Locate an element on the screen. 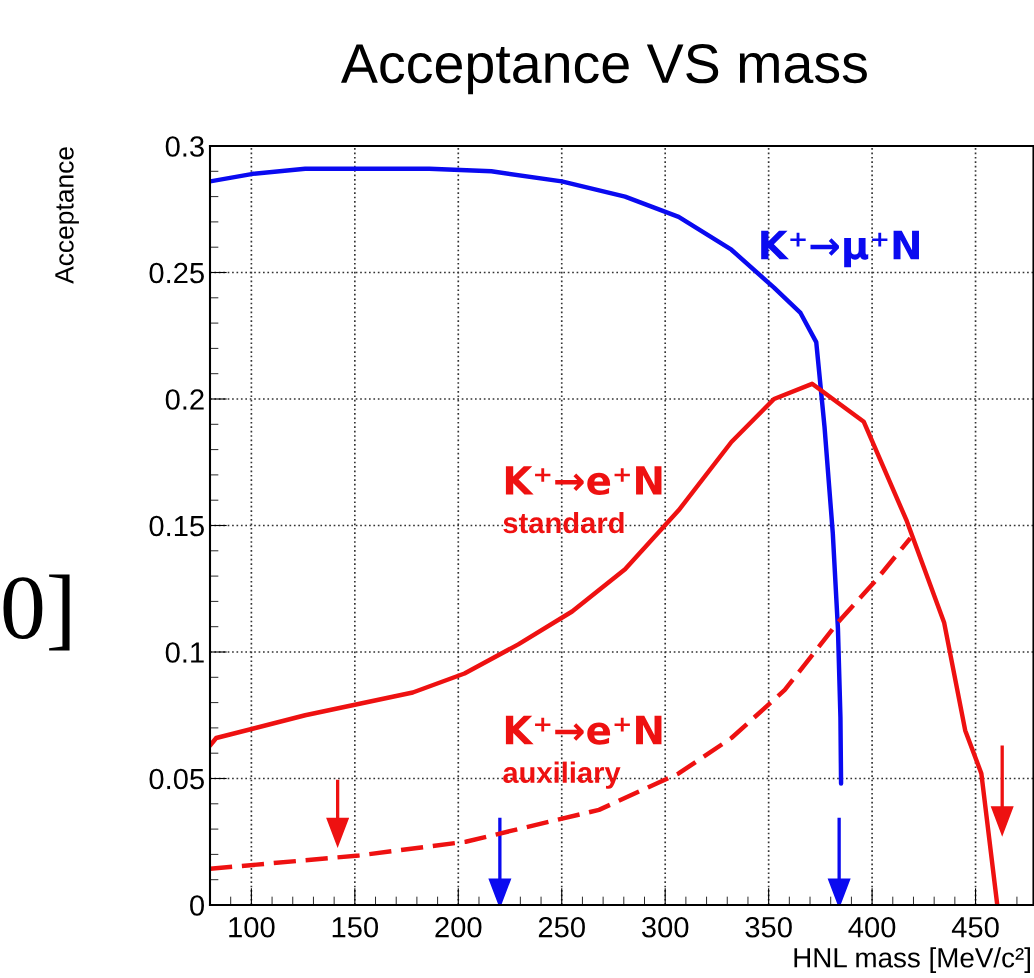 The height and width of the screenshot is (978, 1034). x-tick-label: 150 is located at coordinates (355, 927).